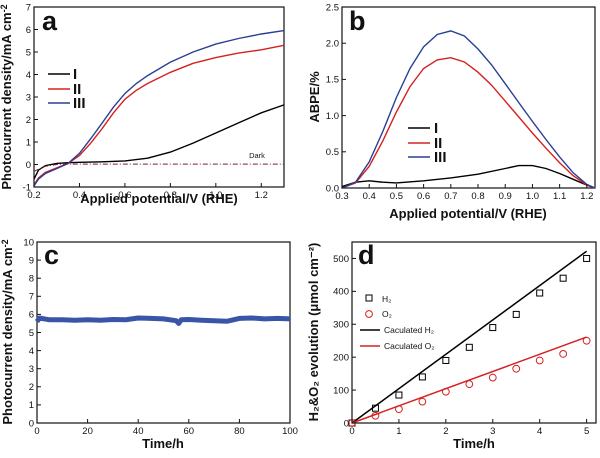 The width and height of the screenshot is (600, 458). I want to click on xtick-label: 60, so click(189, 431).